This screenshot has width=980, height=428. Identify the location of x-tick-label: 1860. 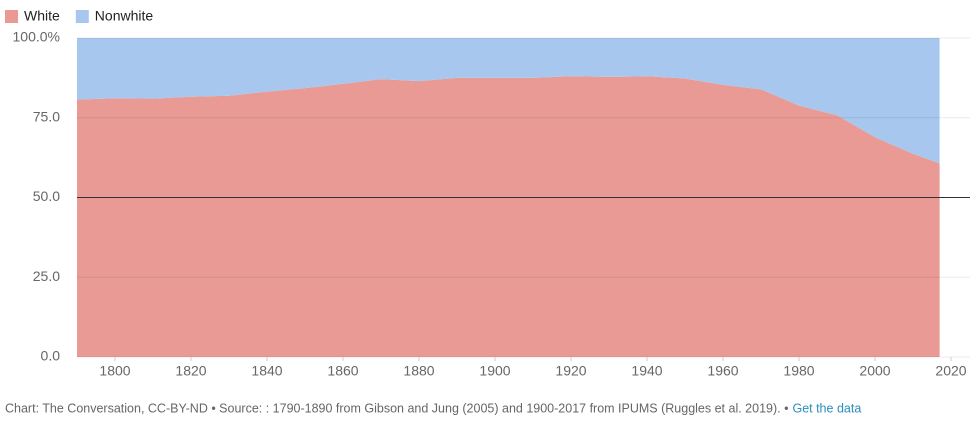
(342, 371).